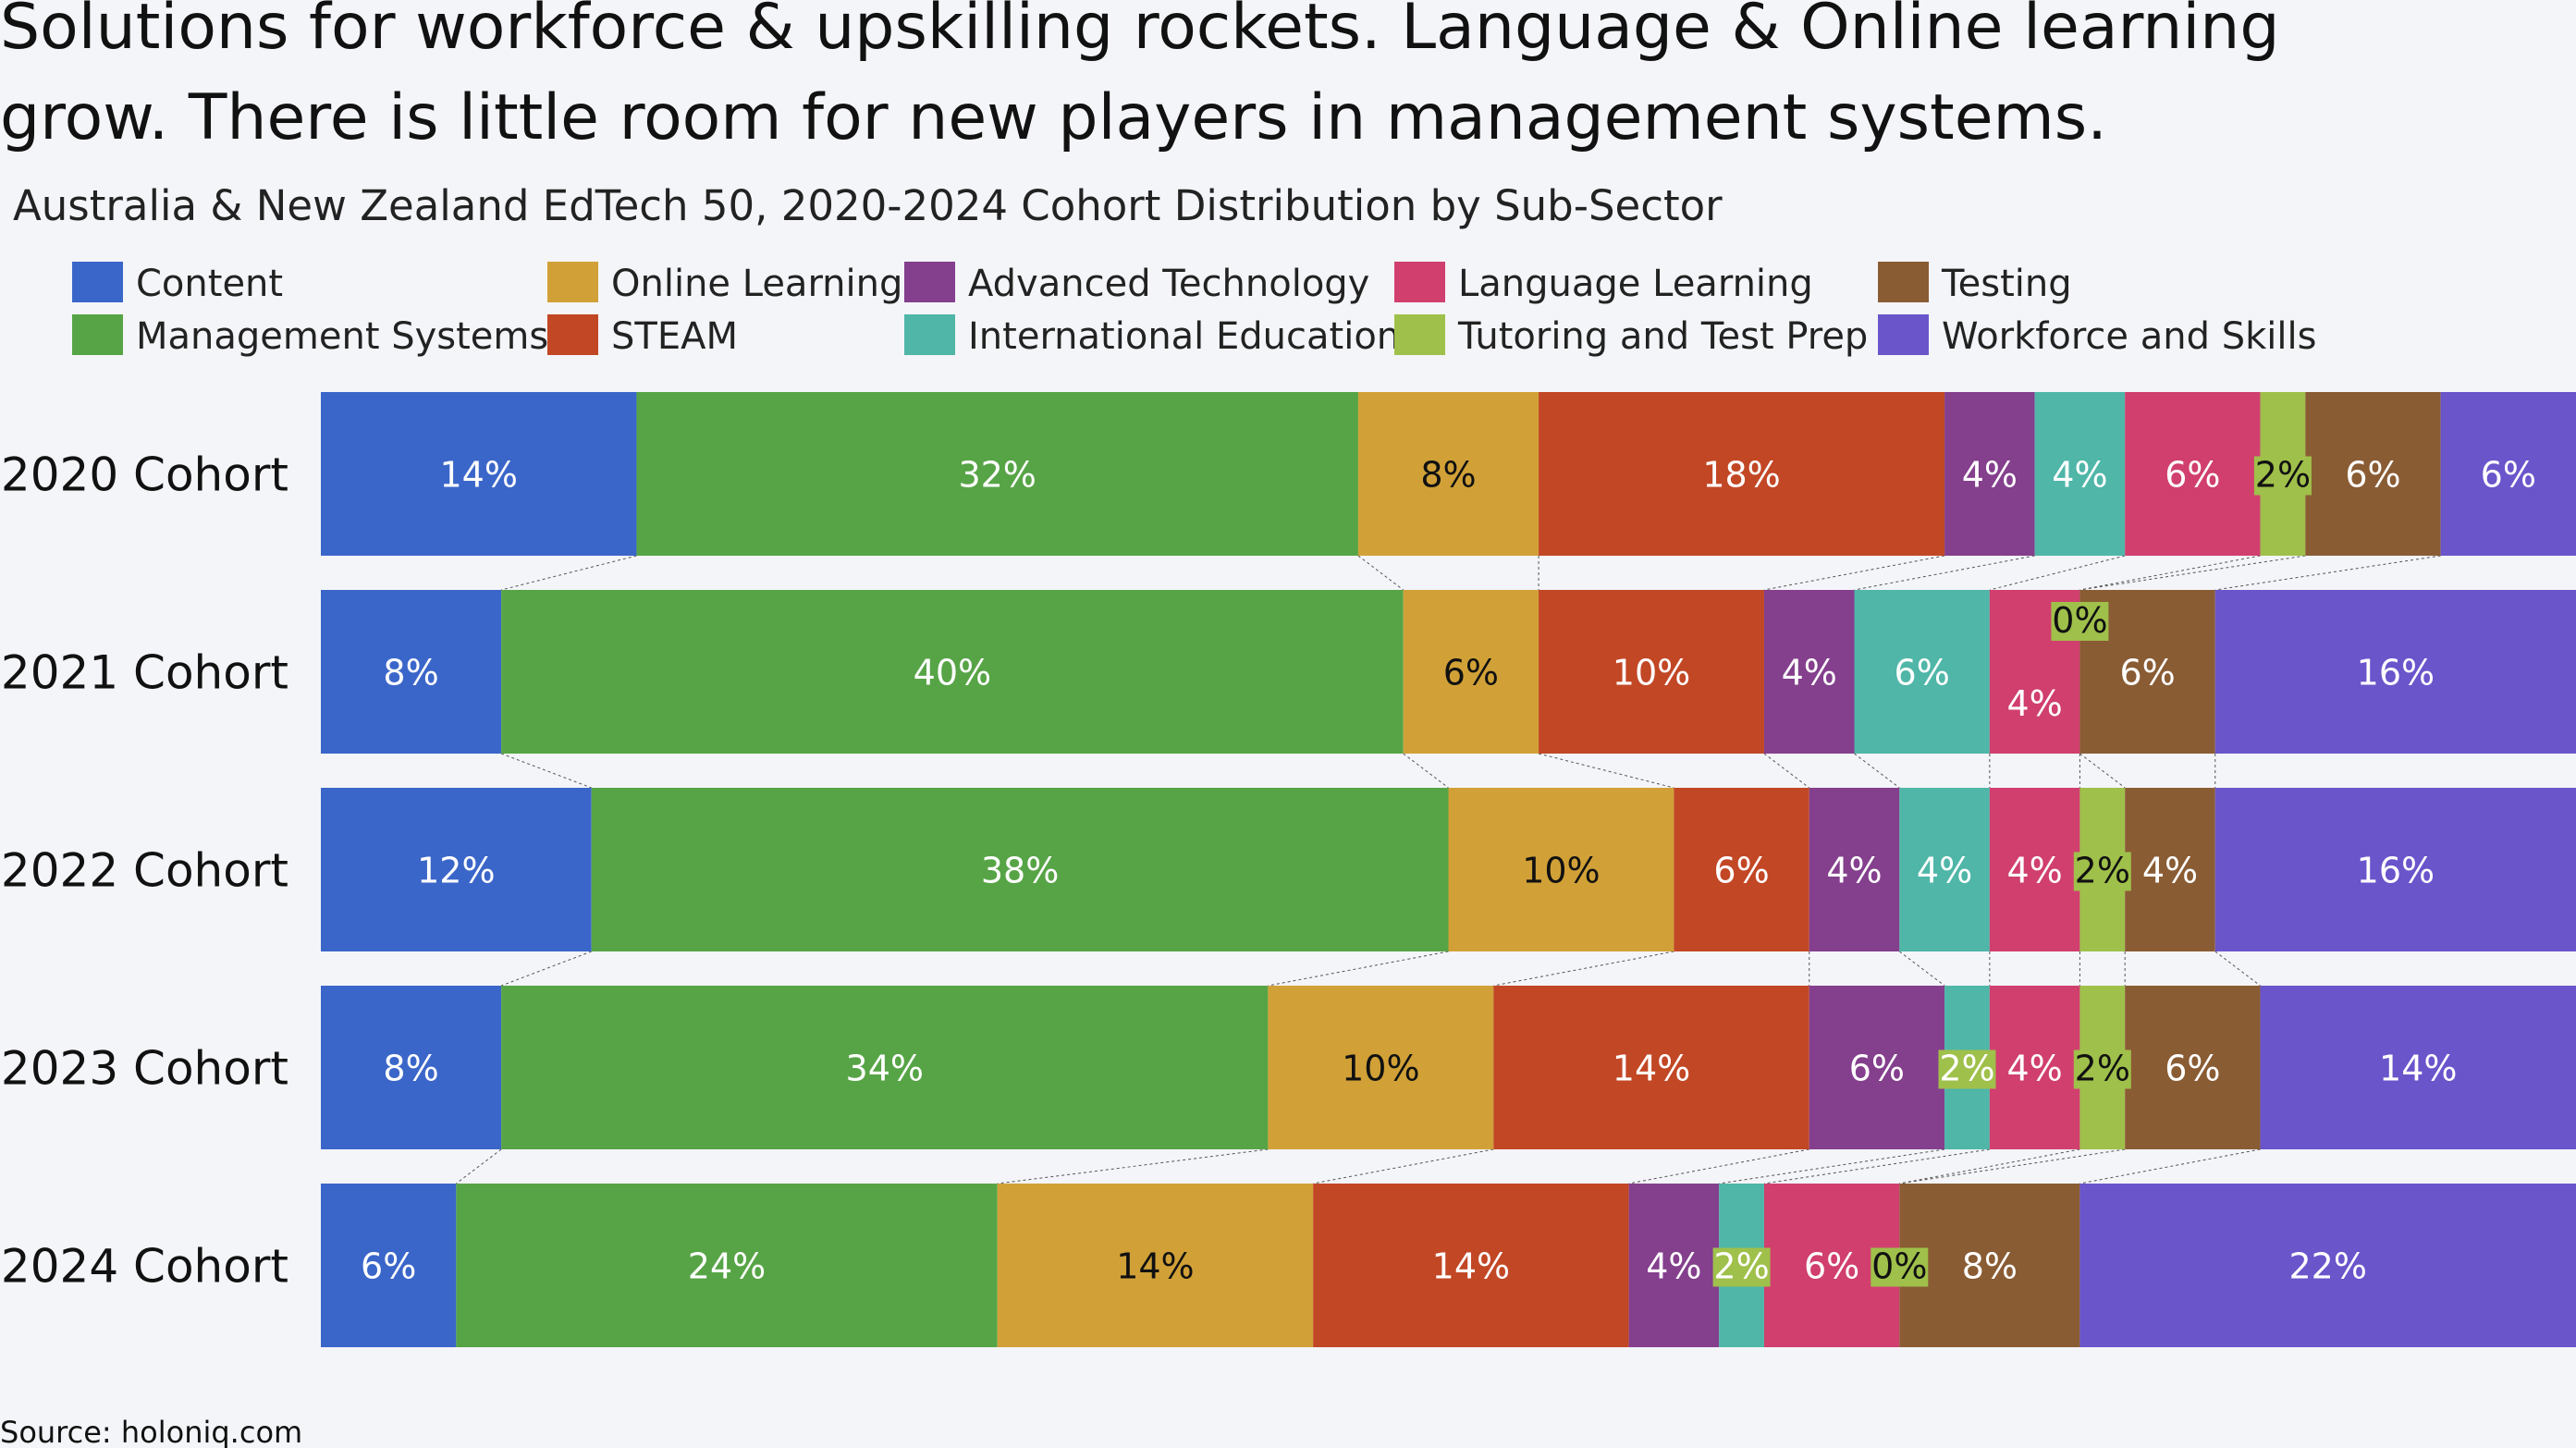 This screenshot has width=2576, height=1448. I want to click on bar-segment-workforce-and-skills, so click(2395, 672).